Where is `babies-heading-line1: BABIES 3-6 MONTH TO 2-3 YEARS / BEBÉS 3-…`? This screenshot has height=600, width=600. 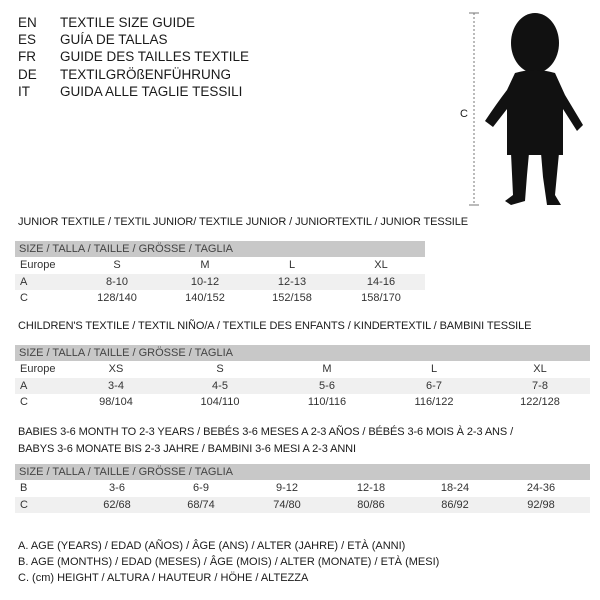
babies-heading-line1: BABIES 3-6 MONTH TO 2-3 YEARS / BEBÉS 3-… is located at coordinates (266, 432).